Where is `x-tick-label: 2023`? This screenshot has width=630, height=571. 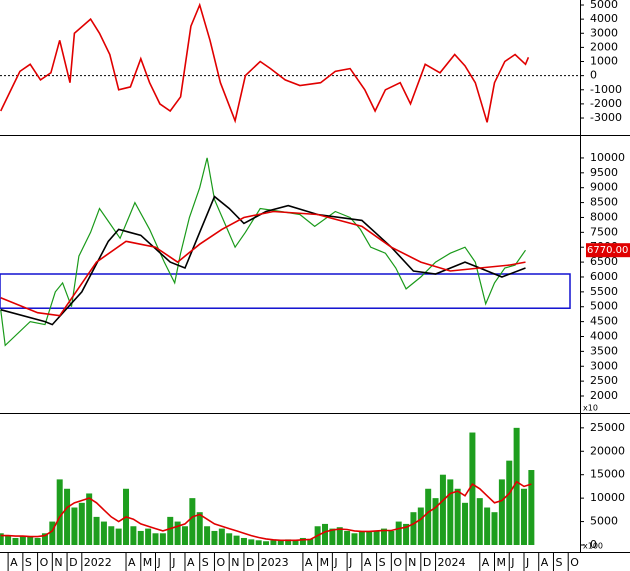
x-tick-label: 2023 is located at coordinates (275, 562).